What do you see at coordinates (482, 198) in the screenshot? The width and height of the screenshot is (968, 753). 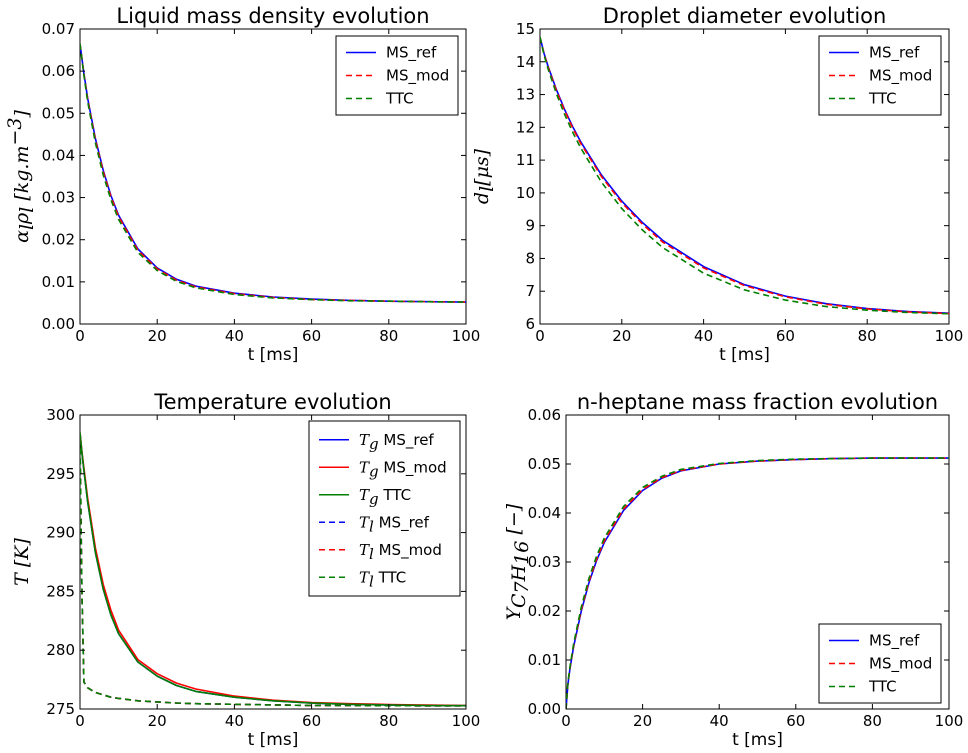 I see `y-label-symbol: d` at bounding box center [482, 198].